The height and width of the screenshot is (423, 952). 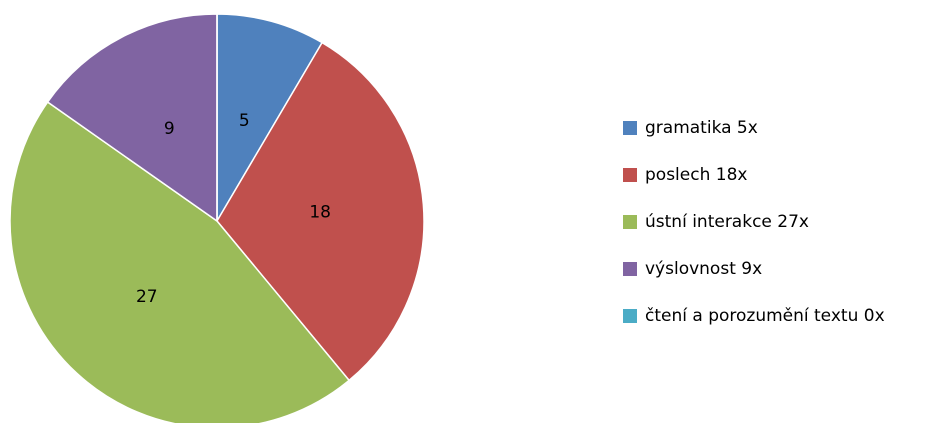 What do you see at coordinates (147, 297) in the screenshot?
I see `data-label: 27` at bounding box center [147, 297].